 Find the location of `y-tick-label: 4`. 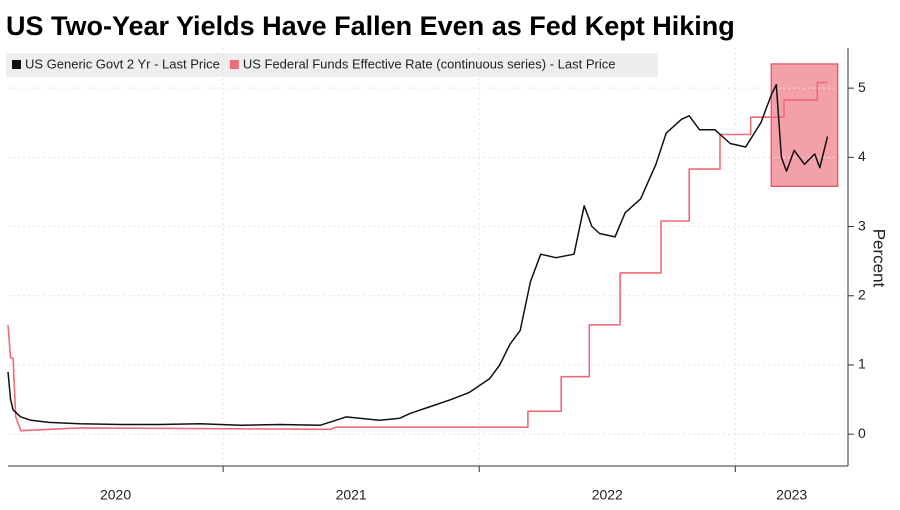

y-tick-label: 4 is located at coordinates (862, 156).